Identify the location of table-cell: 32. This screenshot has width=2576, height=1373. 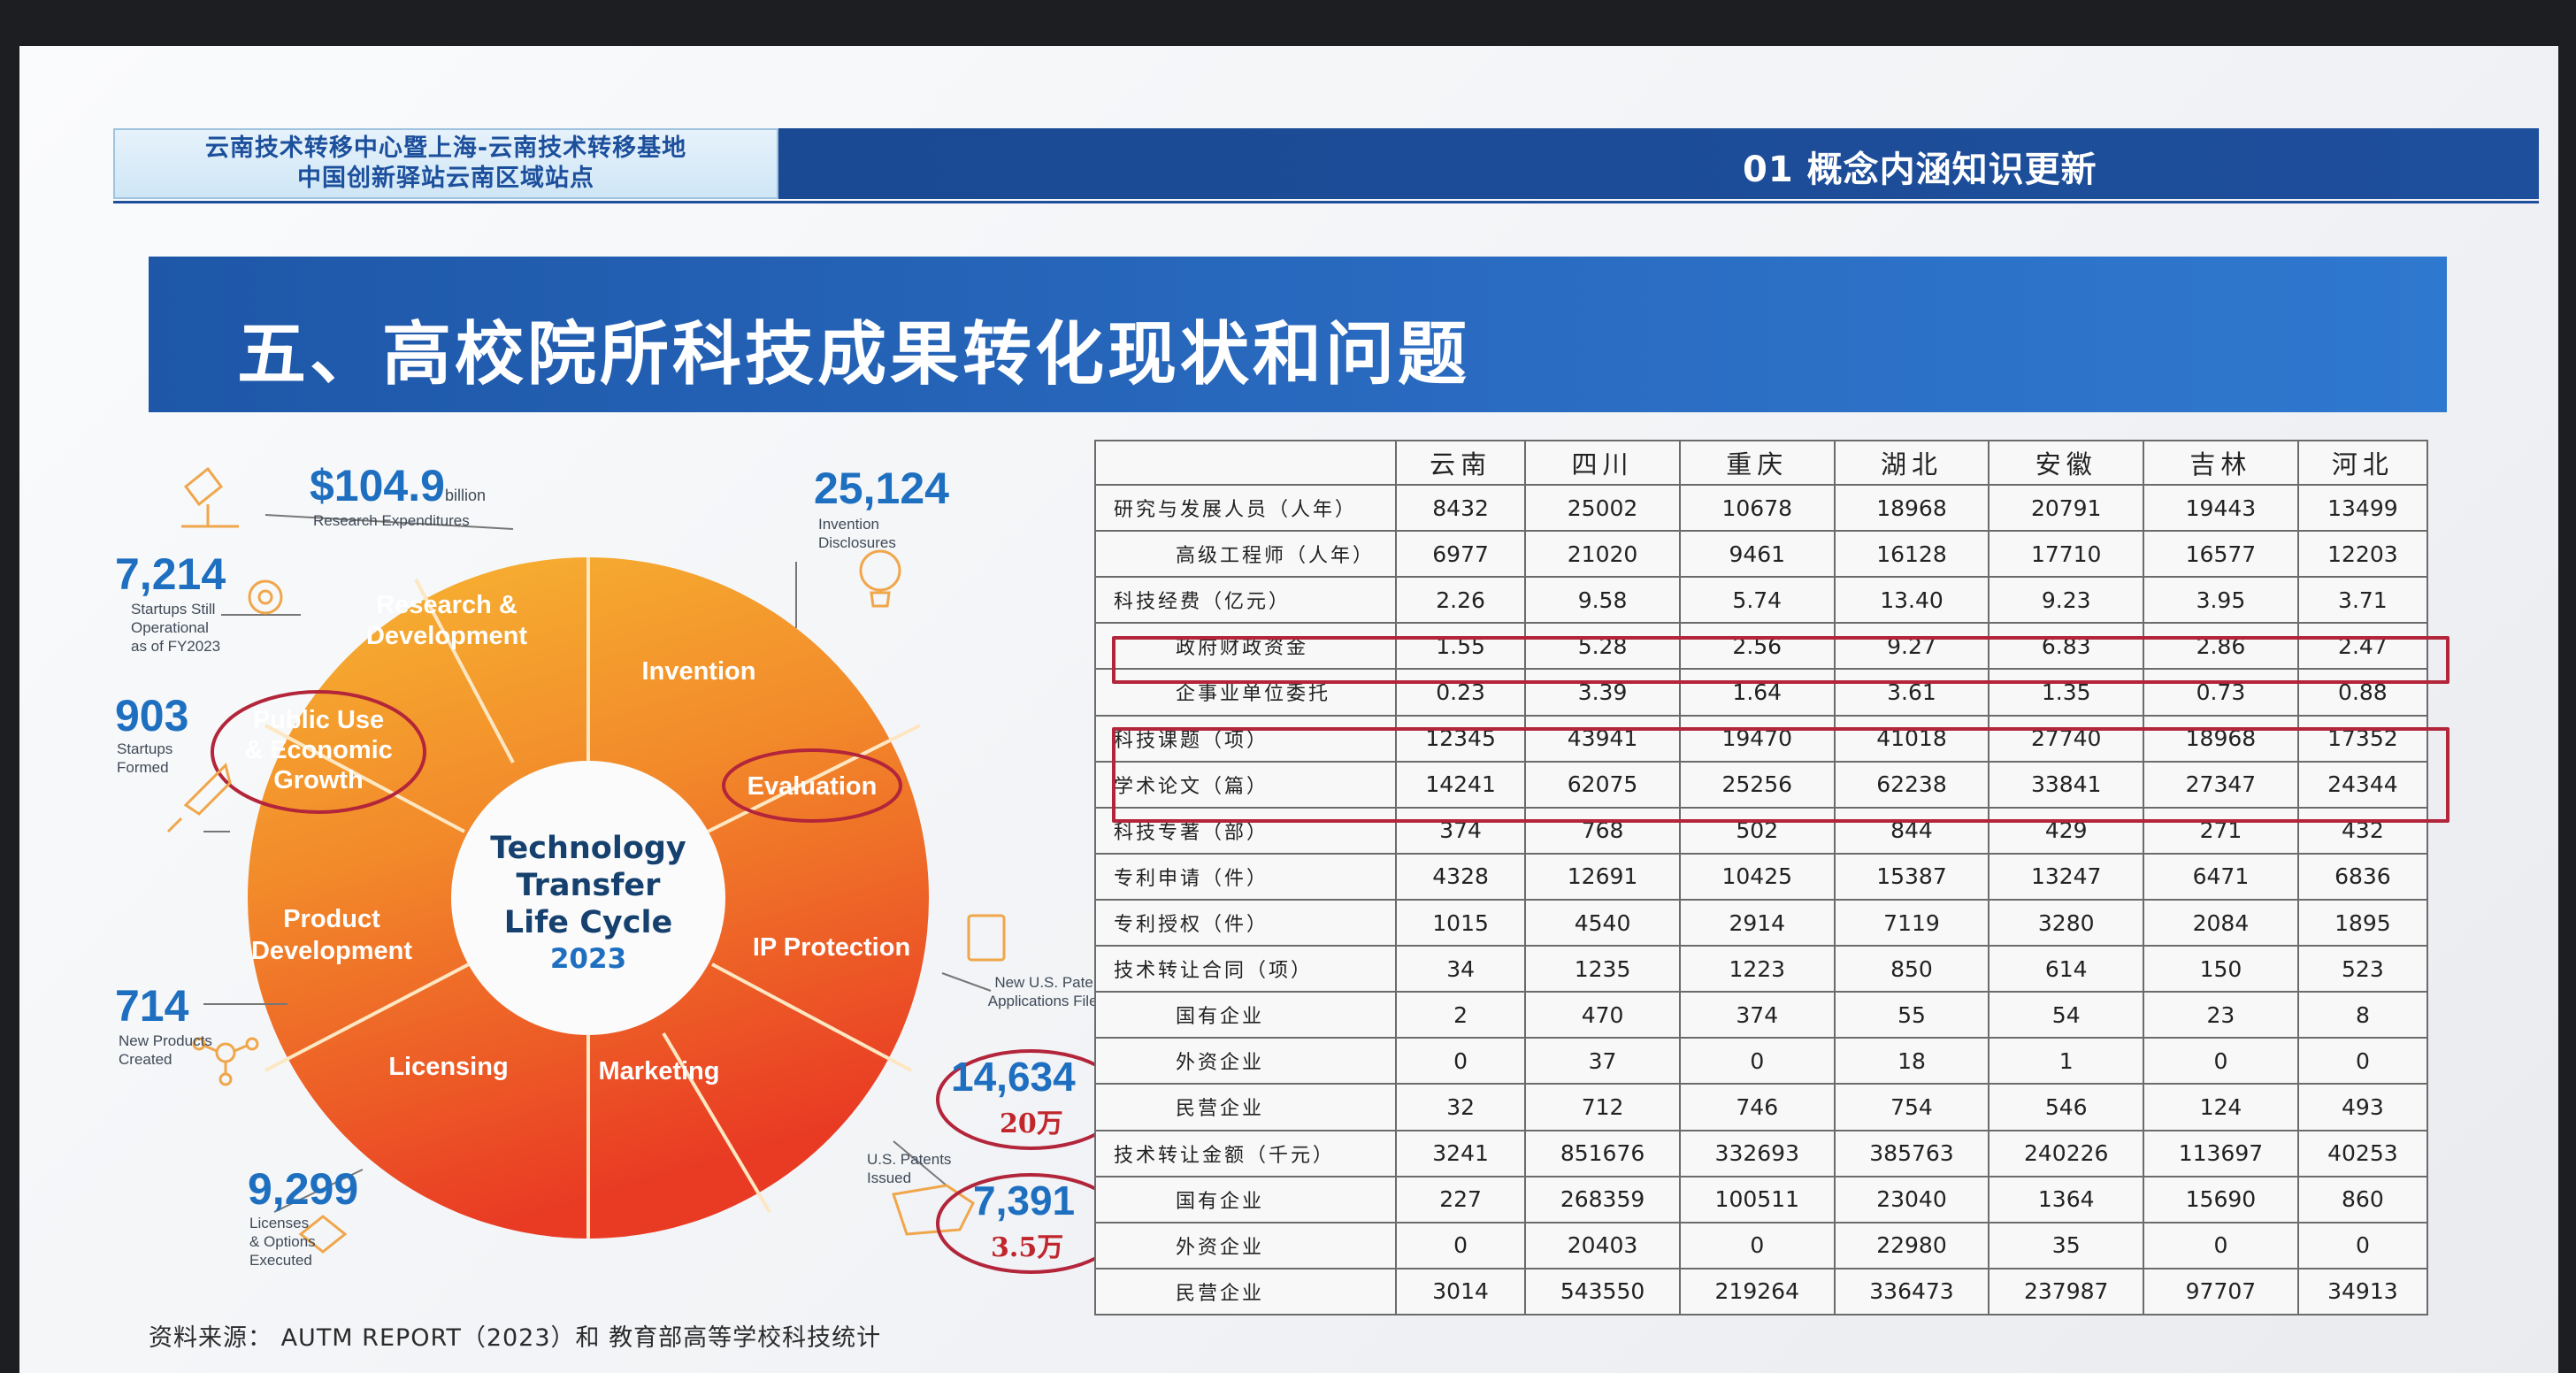
(1460, 1107).